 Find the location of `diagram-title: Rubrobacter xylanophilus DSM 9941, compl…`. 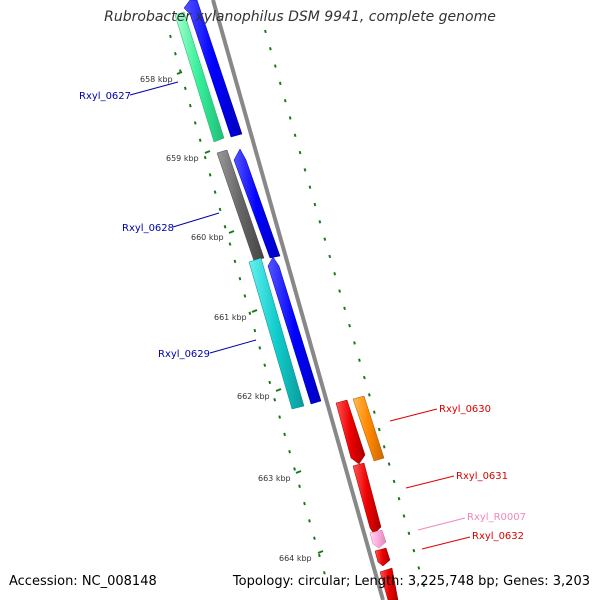

diagram-title: Rubrobacter xylanophilus DSM 9941, compl… is located at coordinates (300, 17).